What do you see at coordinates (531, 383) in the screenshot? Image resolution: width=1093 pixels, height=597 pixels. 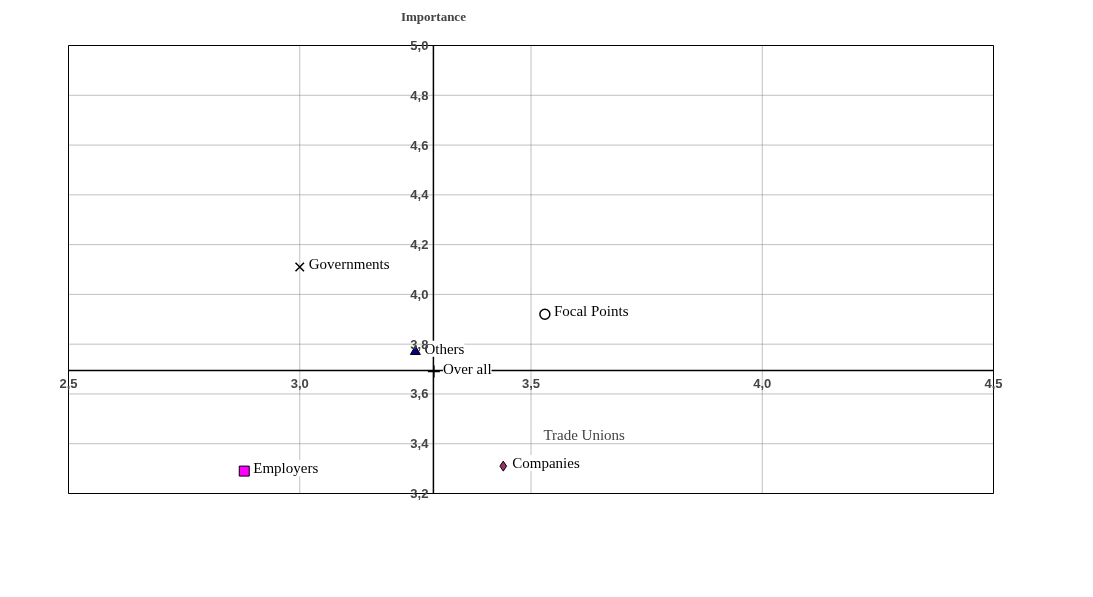 I see `x-tick-label: 3,5` at bounding box center [531, 383].